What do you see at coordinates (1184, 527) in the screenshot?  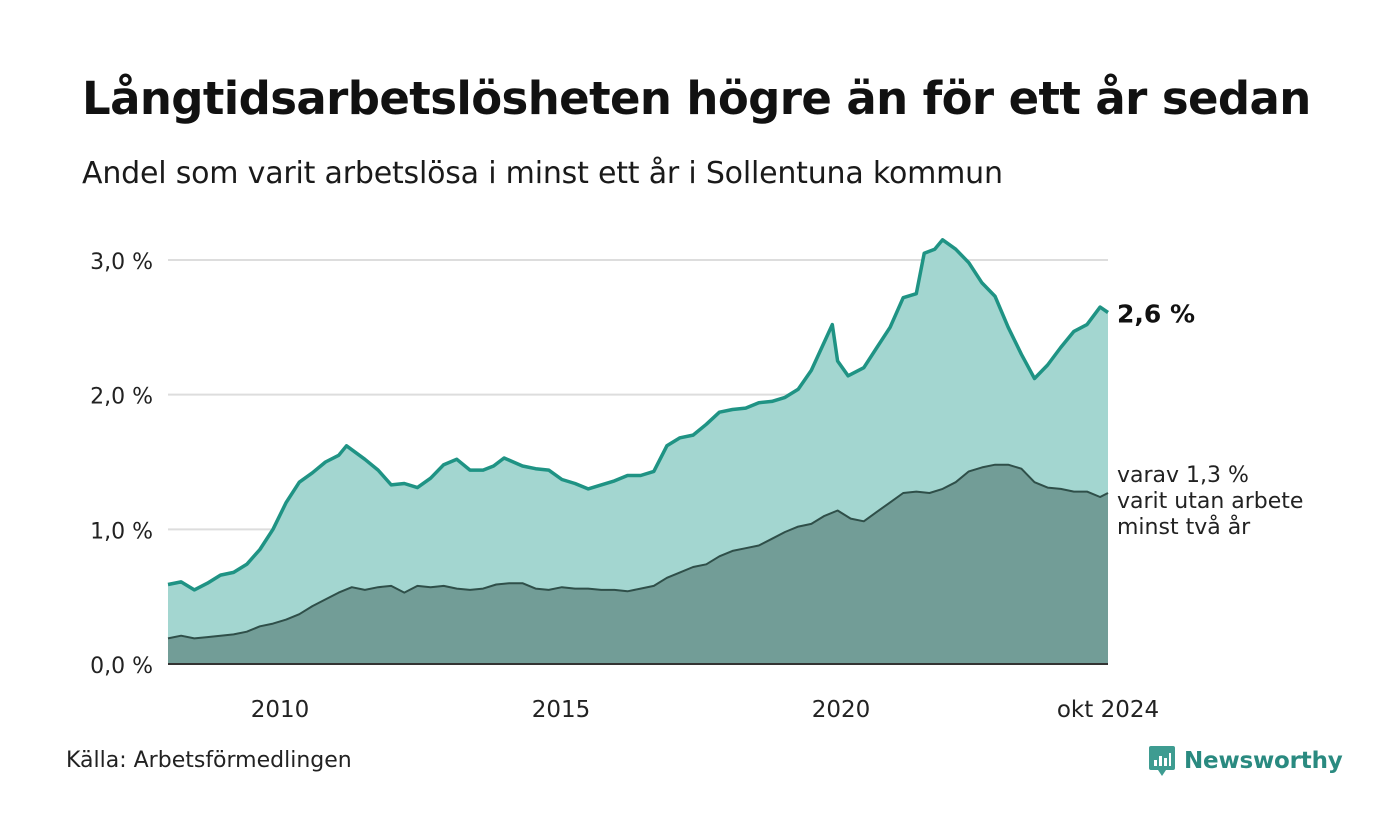 I see `end-label-two-years-line: minst två år` at bounding box center [1184, 527].